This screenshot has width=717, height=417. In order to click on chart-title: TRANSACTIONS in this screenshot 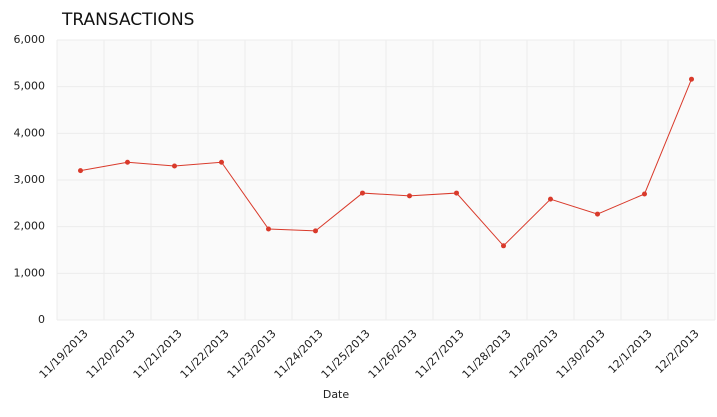, I will do `click(127, 20)`.